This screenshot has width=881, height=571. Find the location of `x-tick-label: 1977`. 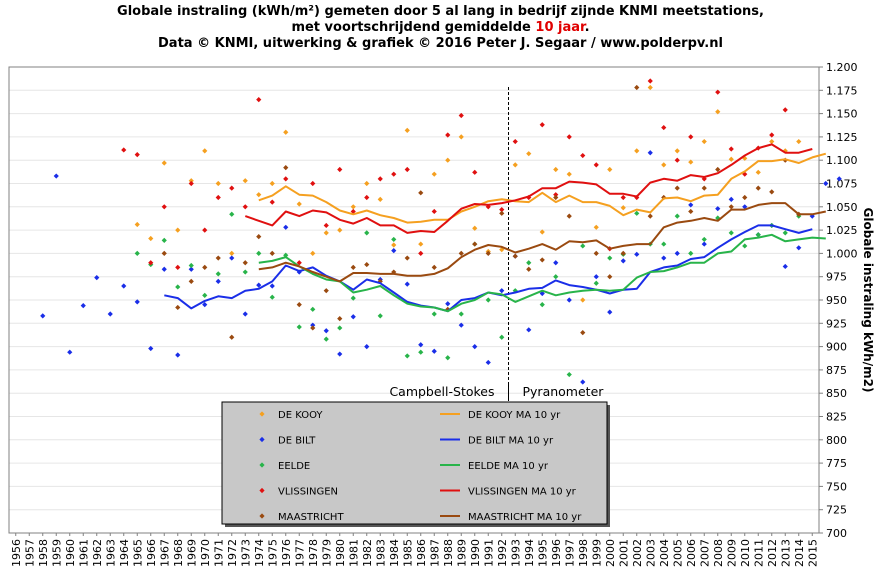

x-tick-label: 1977 is located at coordinates (299, 553).